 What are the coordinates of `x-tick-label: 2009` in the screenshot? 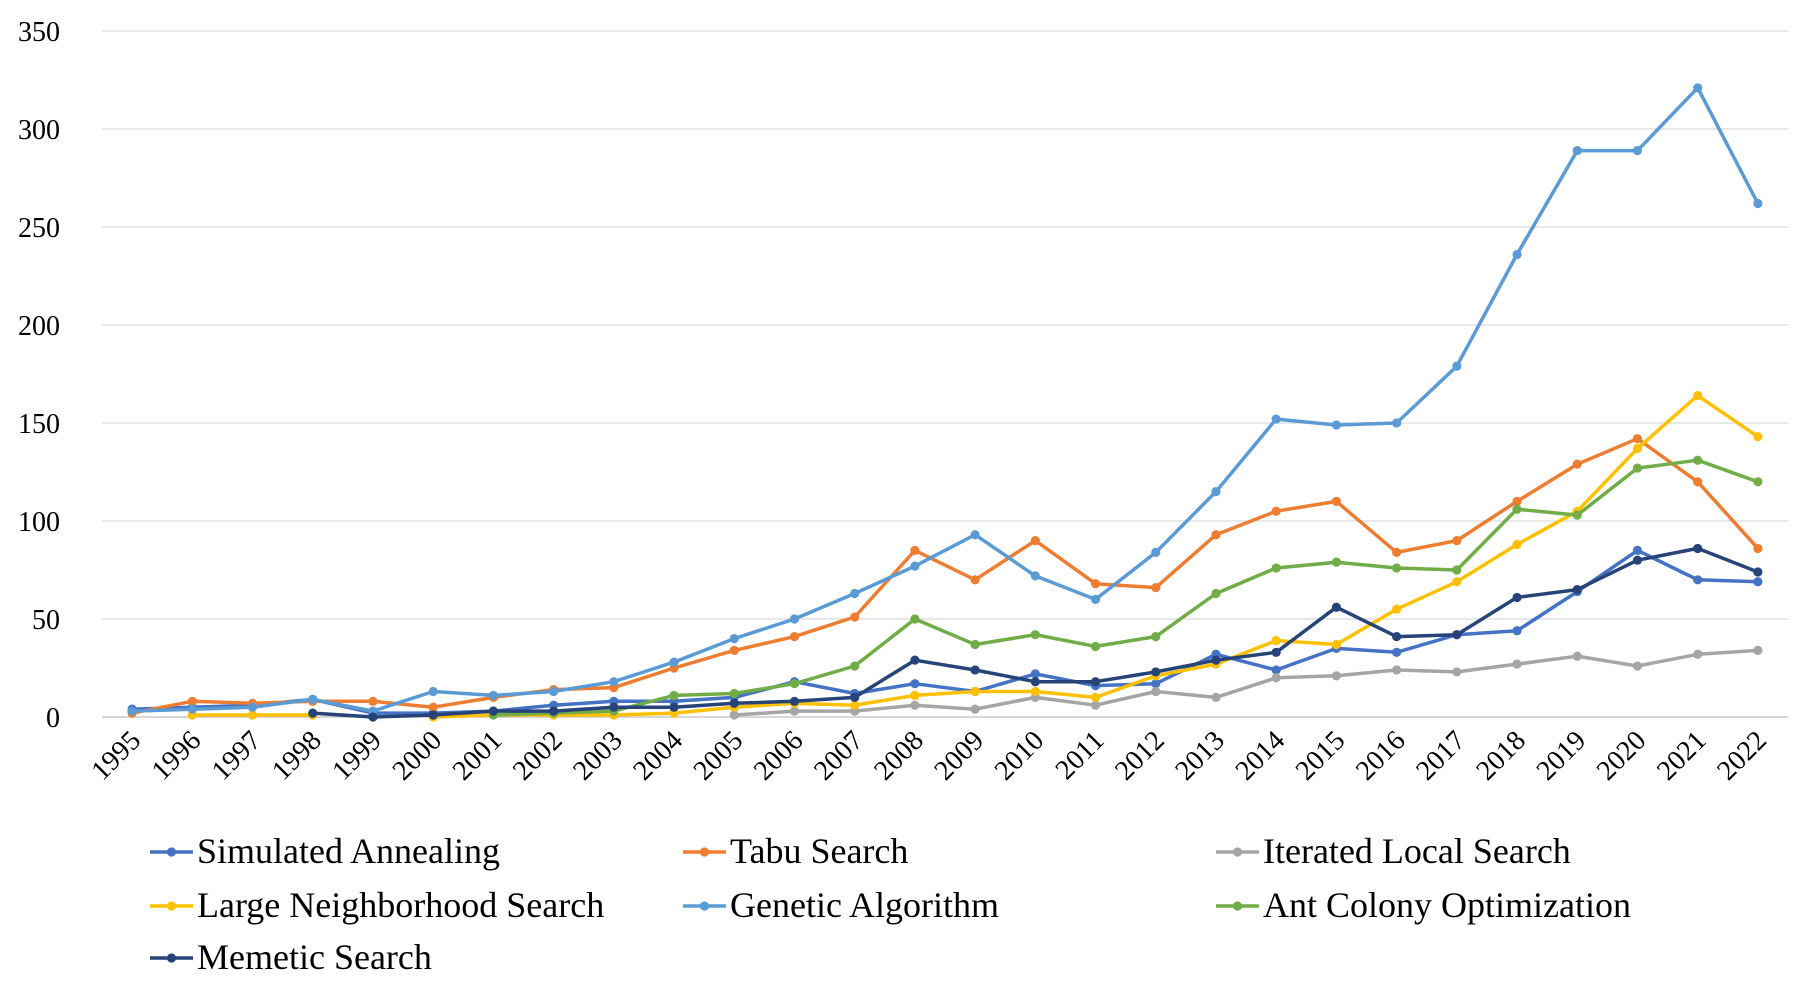 It's located at (960, 756).